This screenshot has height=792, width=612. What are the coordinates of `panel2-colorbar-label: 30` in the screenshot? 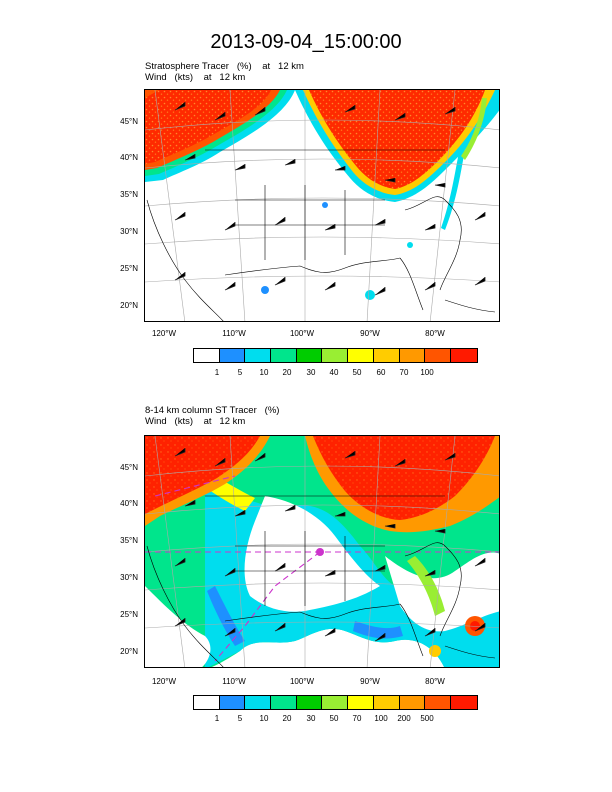 It's located at (311, 718).